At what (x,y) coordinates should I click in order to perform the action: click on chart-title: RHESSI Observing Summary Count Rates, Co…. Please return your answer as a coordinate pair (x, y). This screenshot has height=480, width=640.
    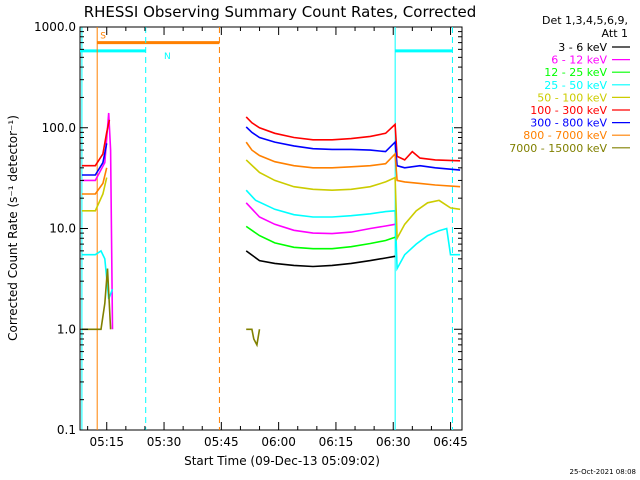
    Looking at the image, I should click on (280, 12).